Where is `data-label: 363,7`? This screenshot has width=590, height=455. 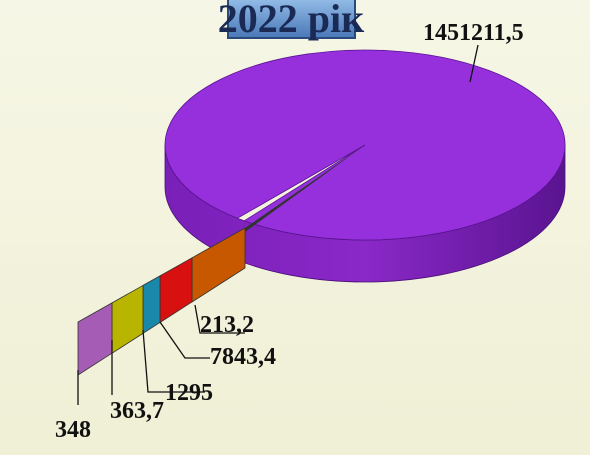
data-label: 363,7 is located at coordinates (137, 411).